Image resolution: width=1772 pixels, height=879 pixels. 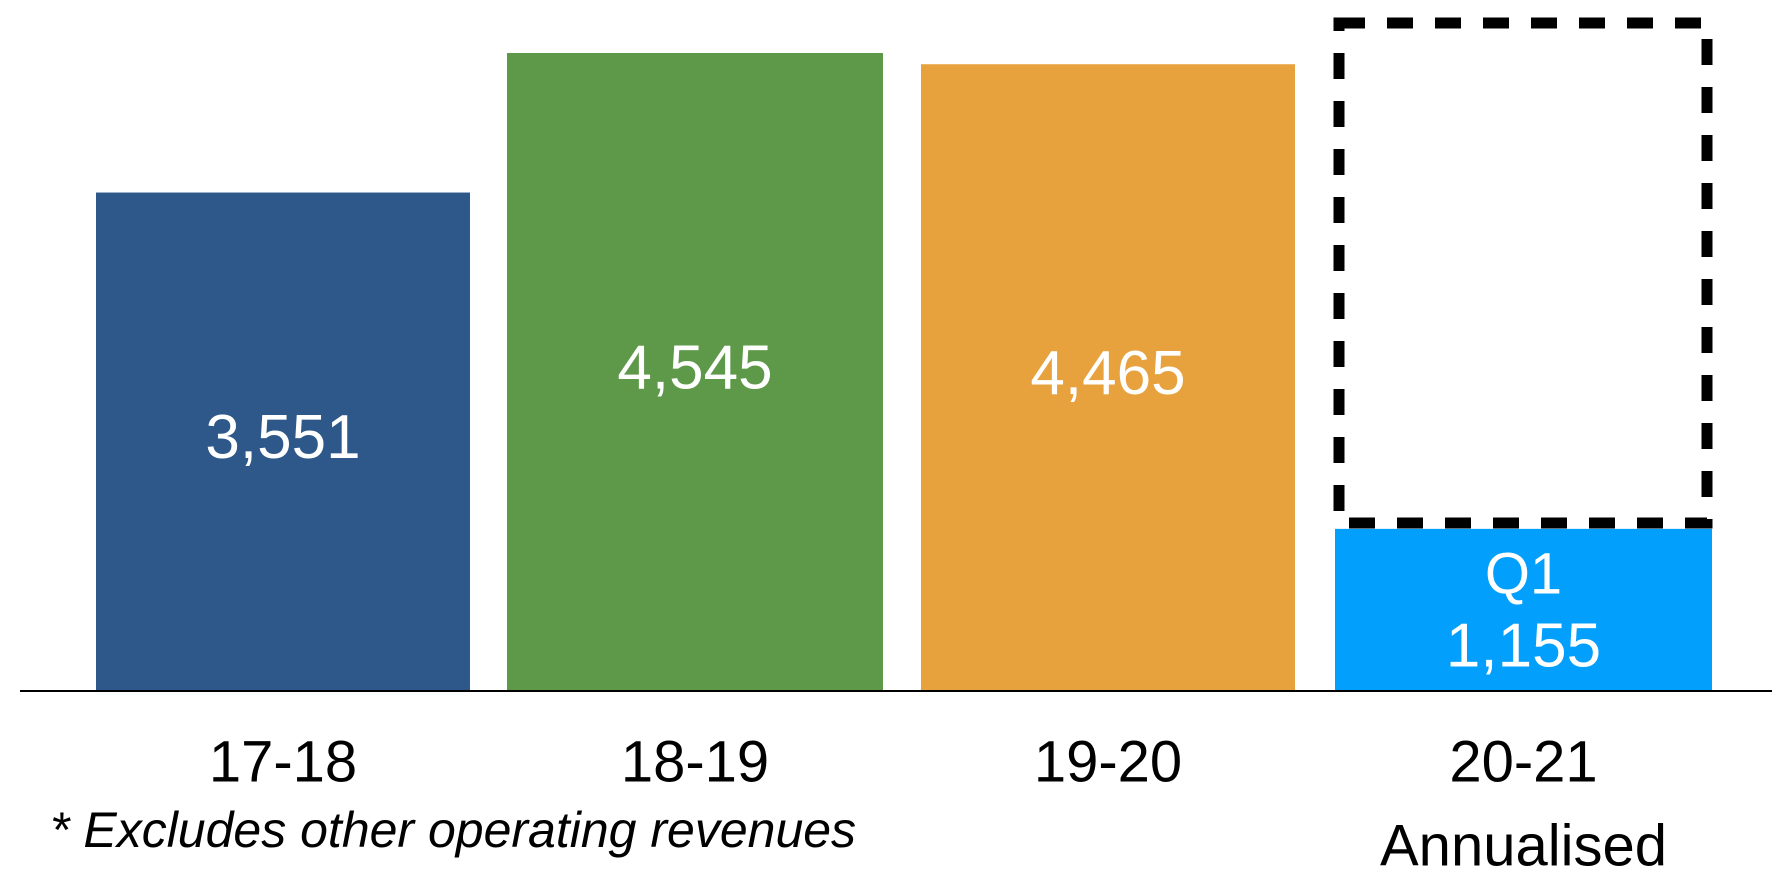 What do you see at coordinates (282, 437) in the screenshot?
I see `value-label: 3,551` at bounding box center [282, 437].